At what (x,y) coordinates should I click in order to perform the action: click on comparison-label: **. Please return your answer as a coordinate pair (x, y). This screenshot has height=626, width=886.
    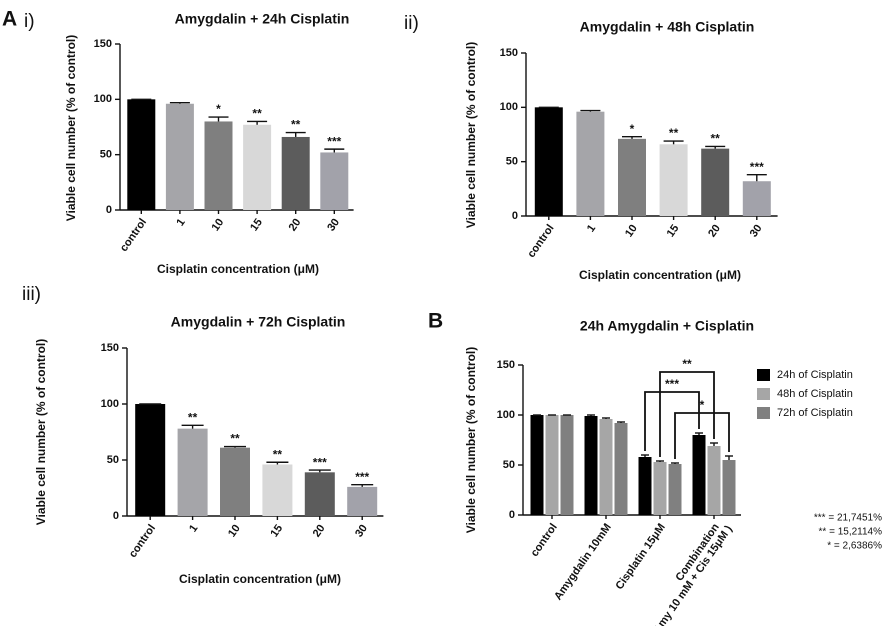
    Looking at the image, I should click on (687, 364).